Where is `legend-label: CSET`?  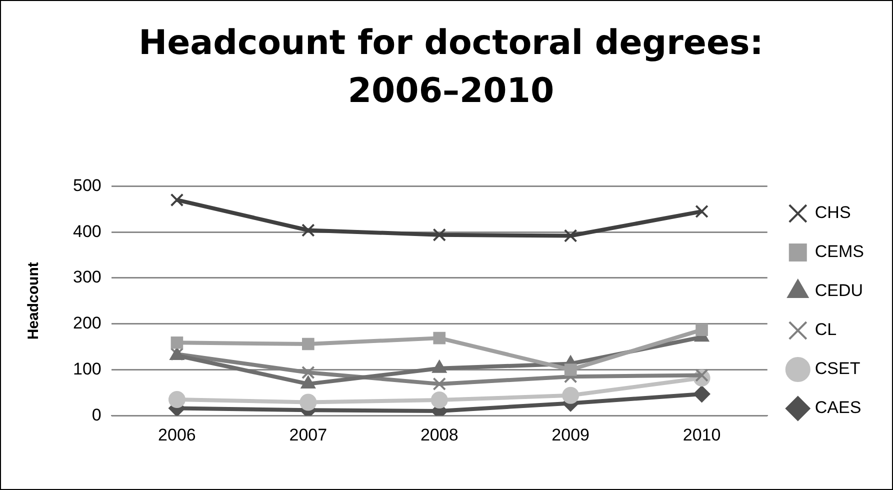 legend-label: CSET is located at coordinates (837, 368).